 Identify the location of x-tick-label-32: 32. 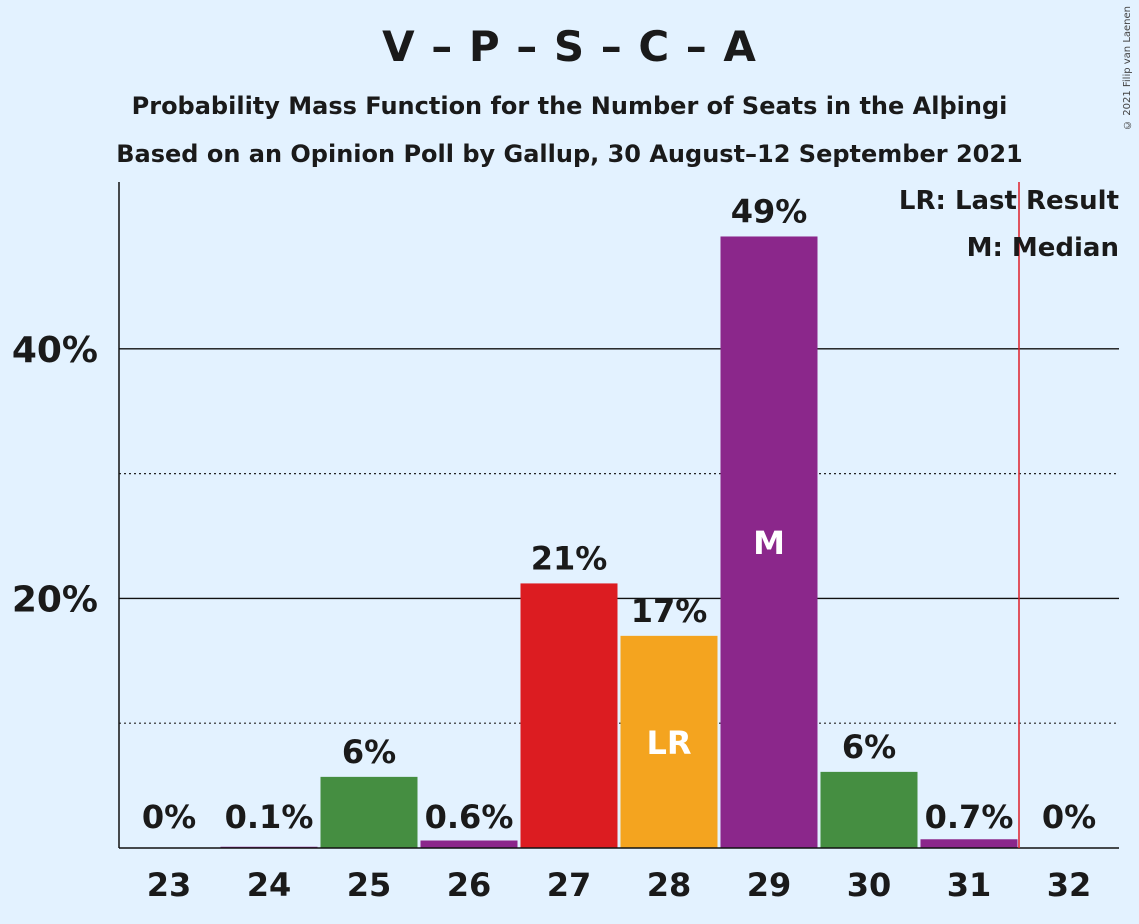
(1069, 885).